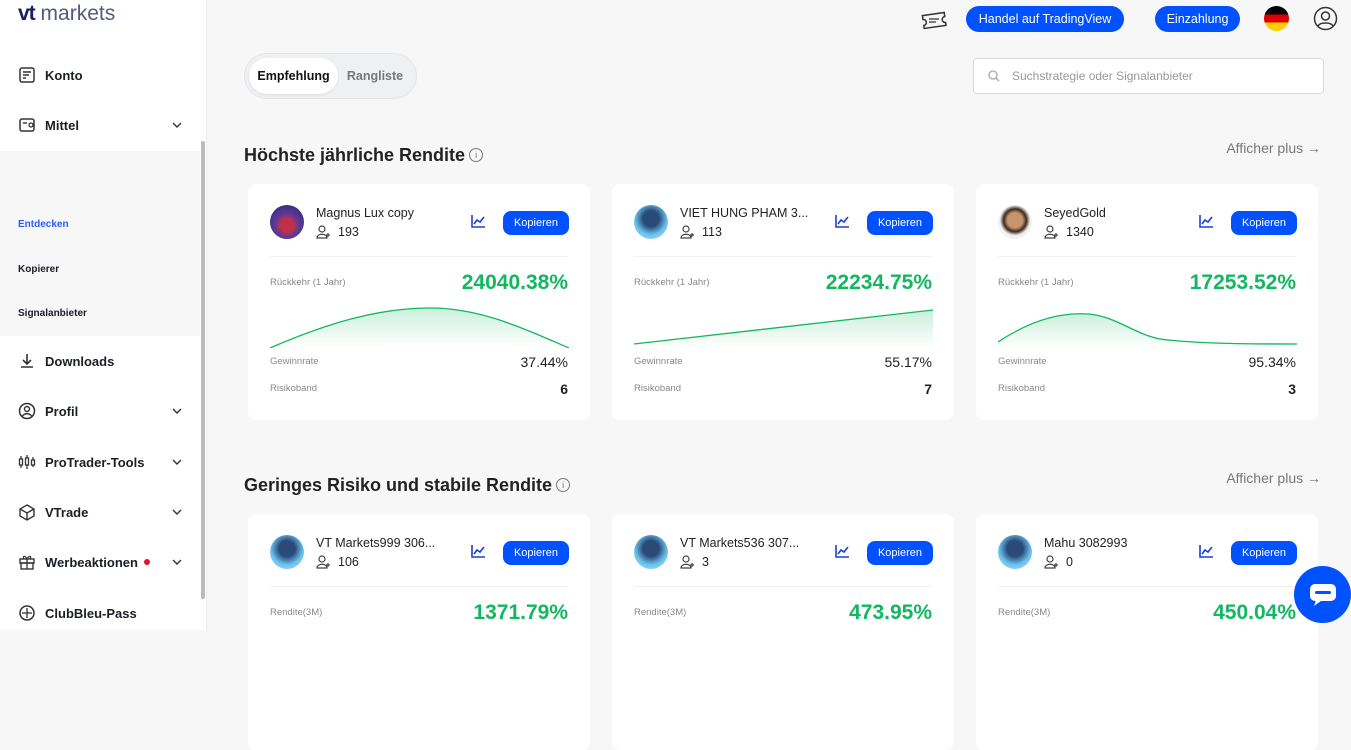 The width and height of the screenshot is (1351, 750). What do you see at coordinates (1086, 543) in the screenshot?
I see `strategy-name: Mahu 3082993` at bounding box center [1086, 543].